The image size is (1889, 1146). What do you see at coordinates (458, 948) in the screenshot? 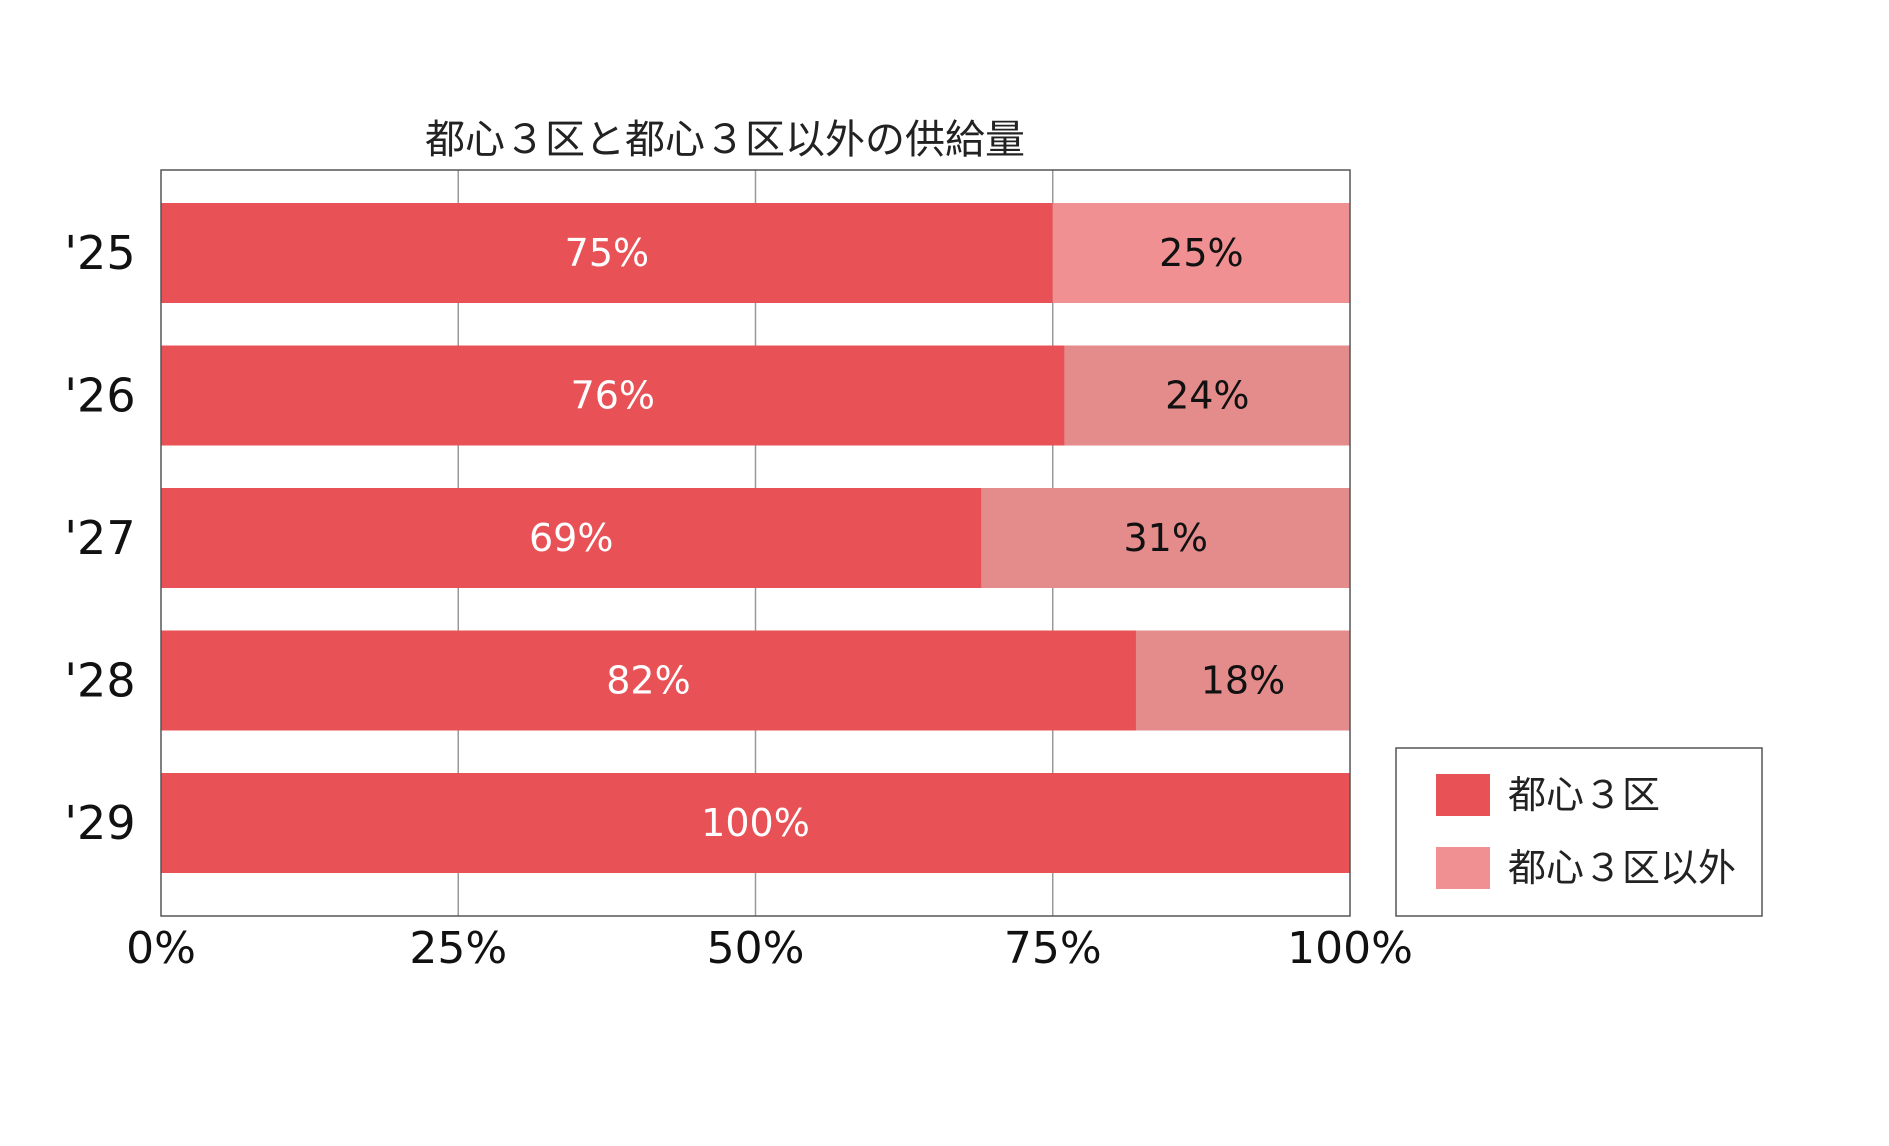
I see `x-tick-label-25: 25%` at bounding box center [458, 948].